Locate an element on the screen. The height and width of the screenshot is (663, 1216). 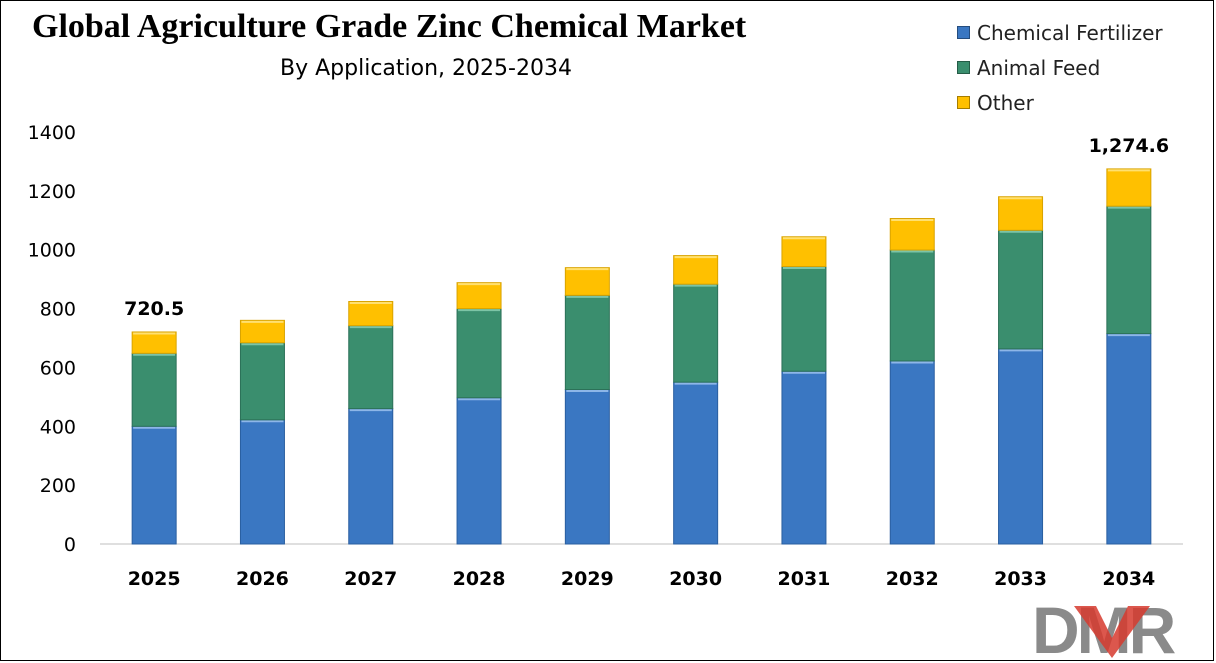
legend: Chemical Fertilizer Animal Feed Other is located at coordinates (1060, 67).